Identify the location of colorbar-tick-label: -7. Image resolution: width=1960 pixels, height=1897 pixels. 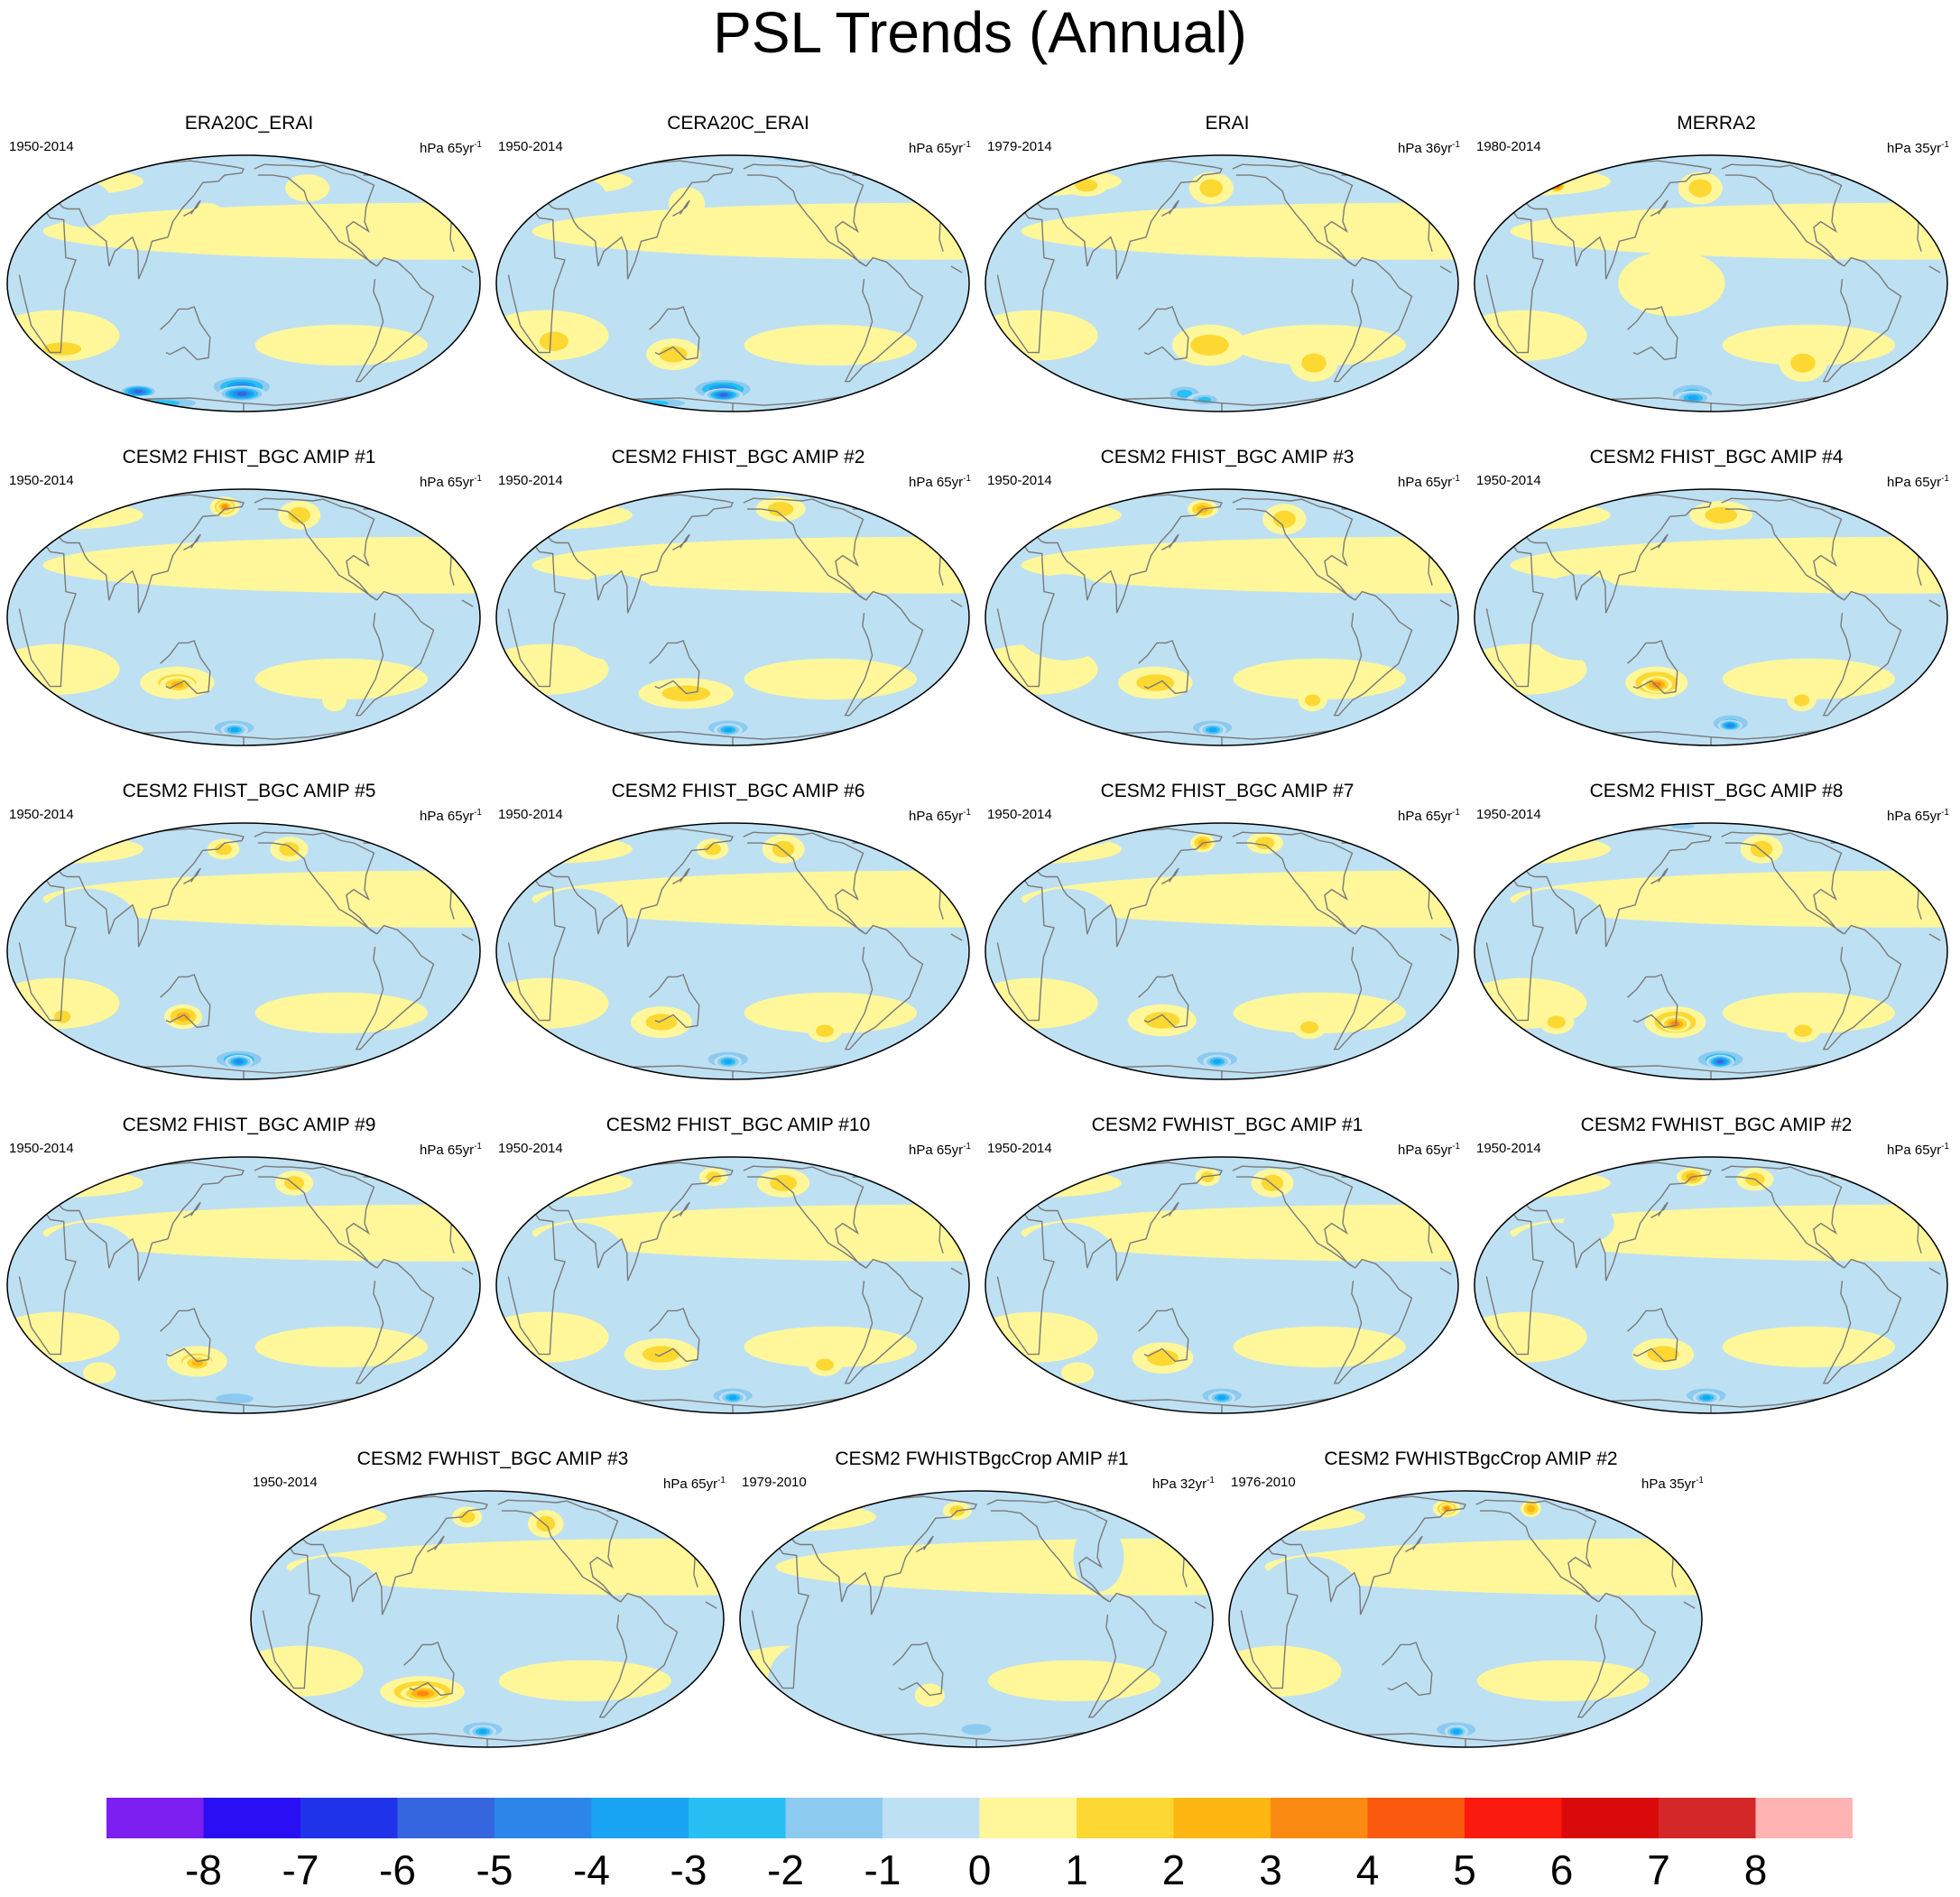
(300, 1869).